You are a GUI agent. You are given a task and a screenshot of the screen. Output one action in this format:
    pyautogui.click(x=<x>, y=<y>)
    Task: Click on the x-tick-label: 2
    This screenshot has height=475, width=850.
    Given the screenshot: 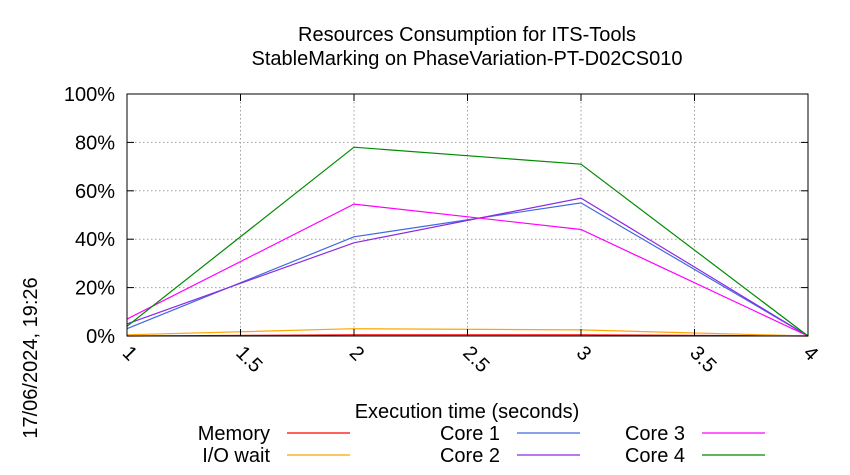 What is the action you would take?
    pyautogui.click(x=356, y=353)
    